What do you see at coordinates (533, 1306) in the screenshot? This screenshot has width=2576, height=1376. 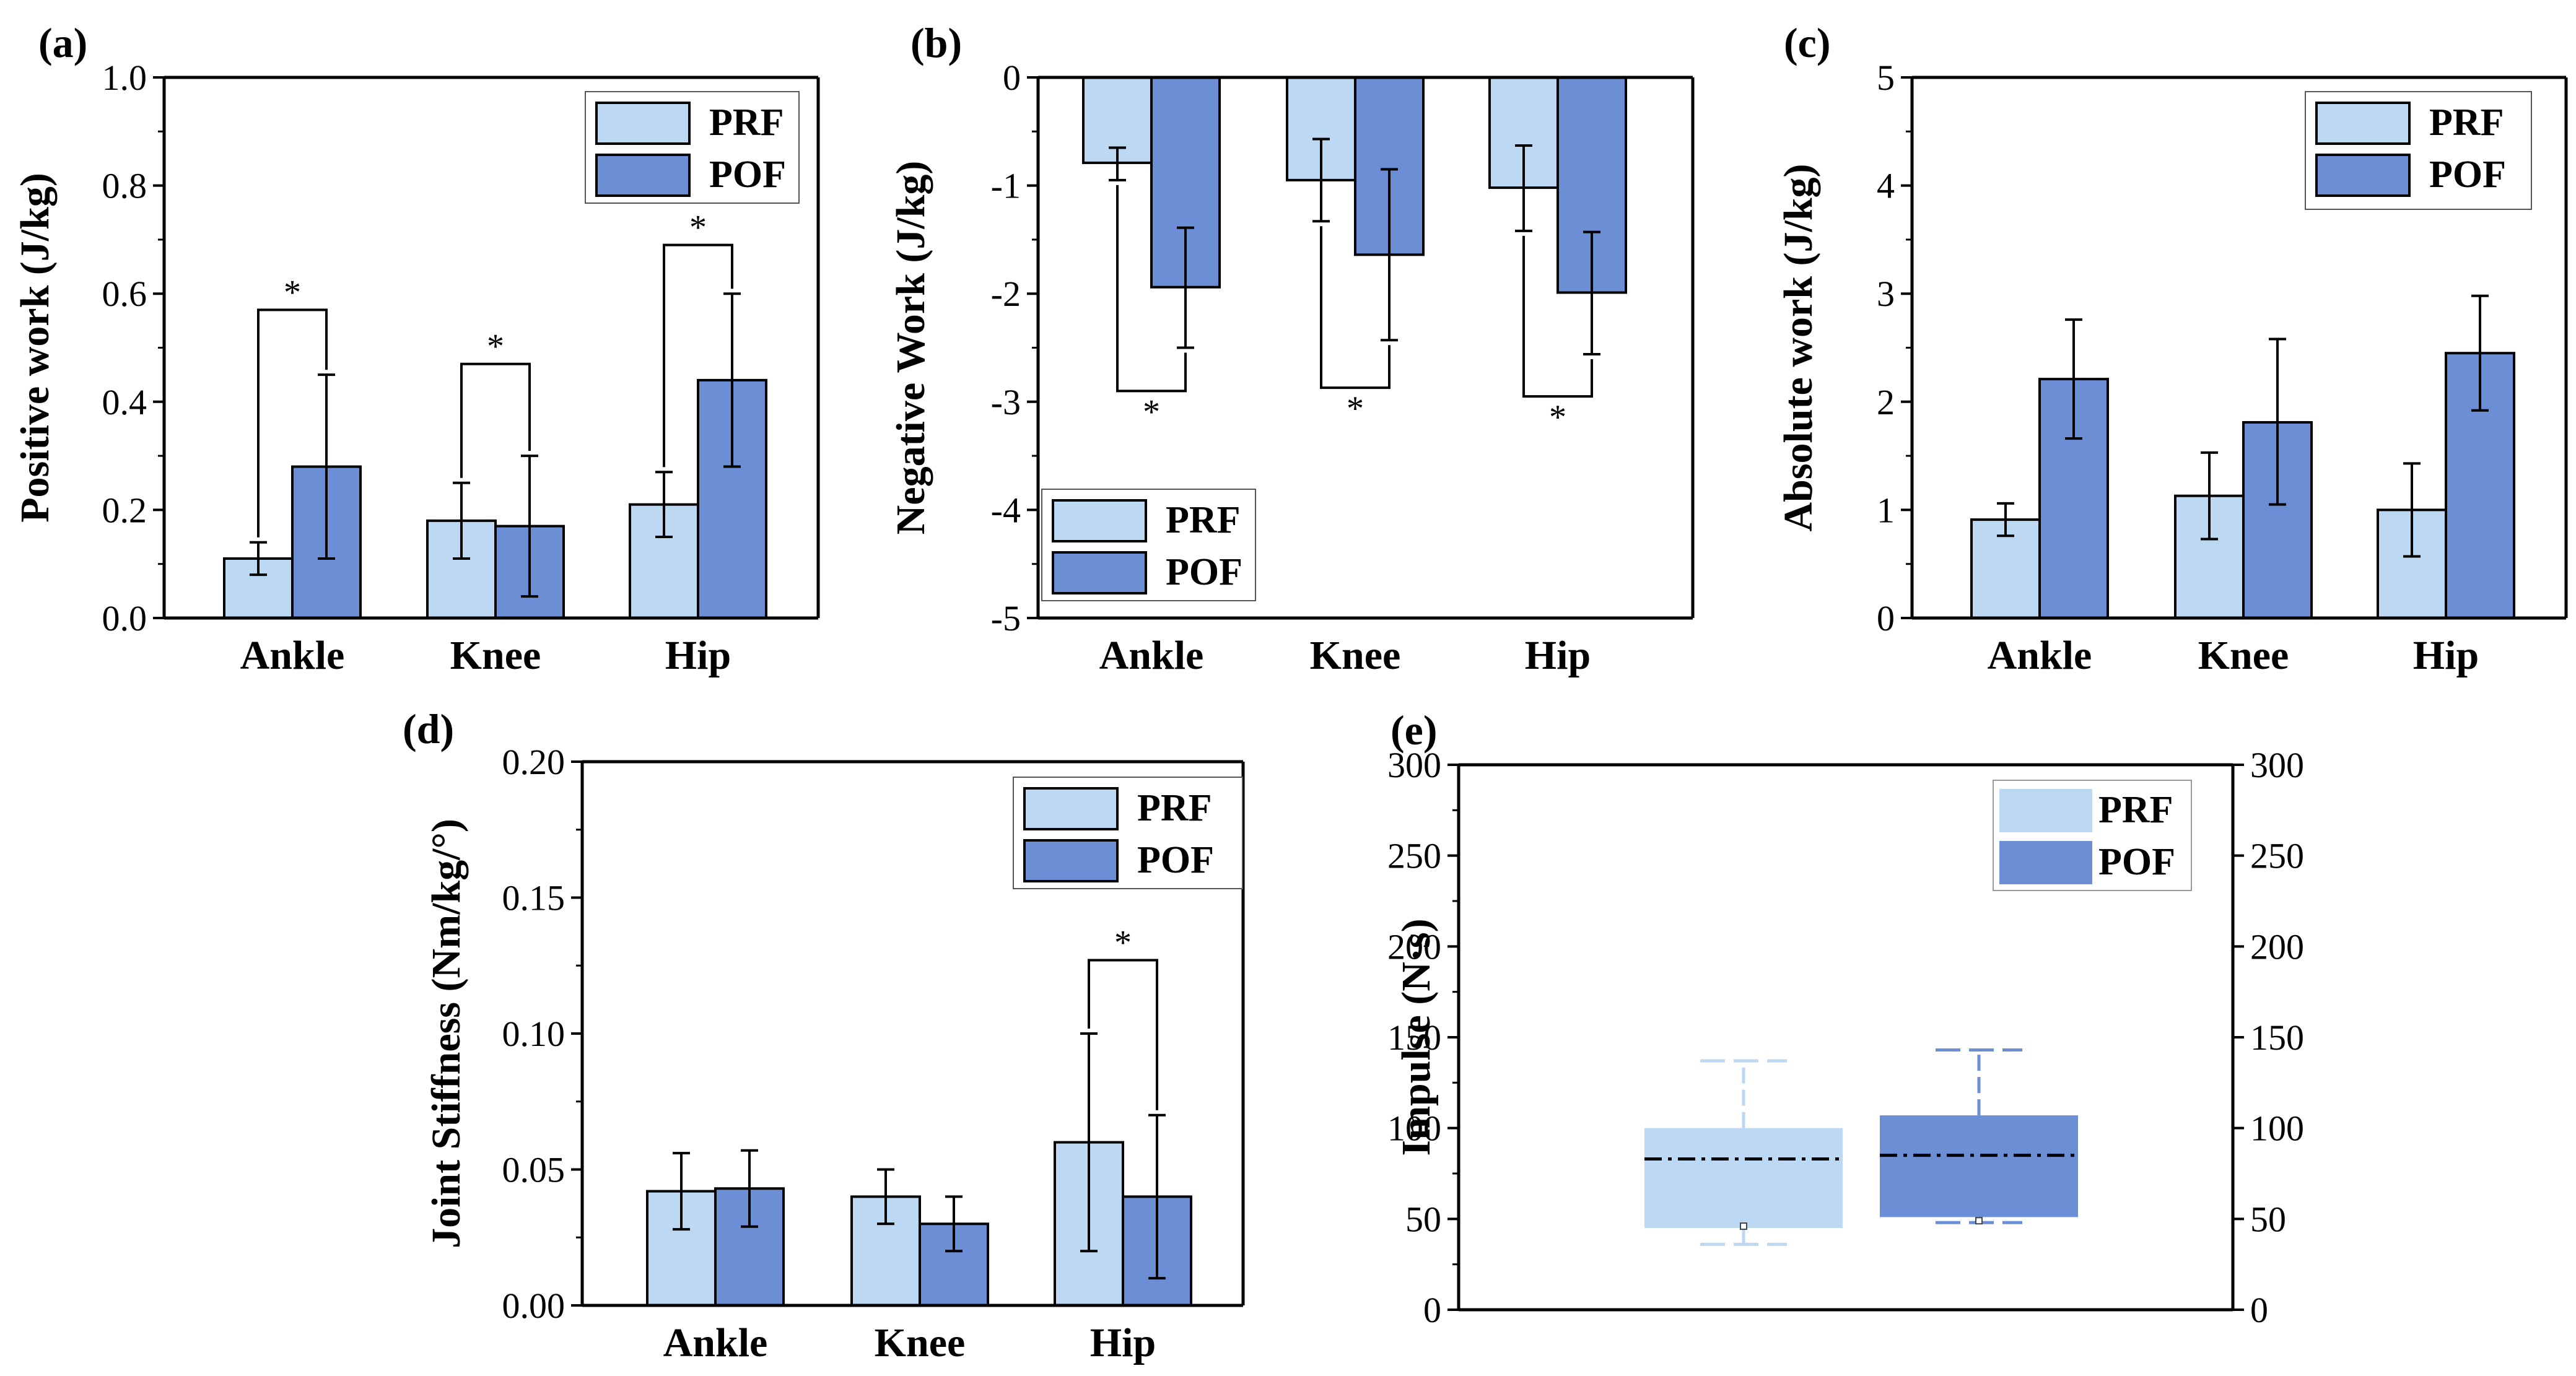 I see `y-tick-label: 0.00` at bounding box center [533, 1306].